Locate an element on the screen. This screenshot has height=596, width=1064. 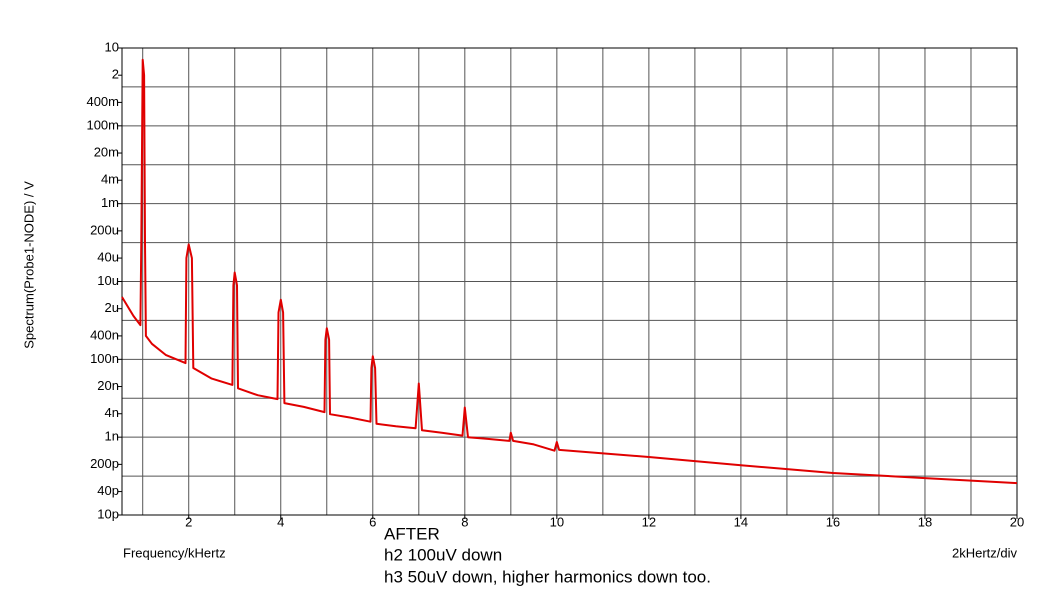
y-tick-label: 200p is located at coordinates (104, 463).